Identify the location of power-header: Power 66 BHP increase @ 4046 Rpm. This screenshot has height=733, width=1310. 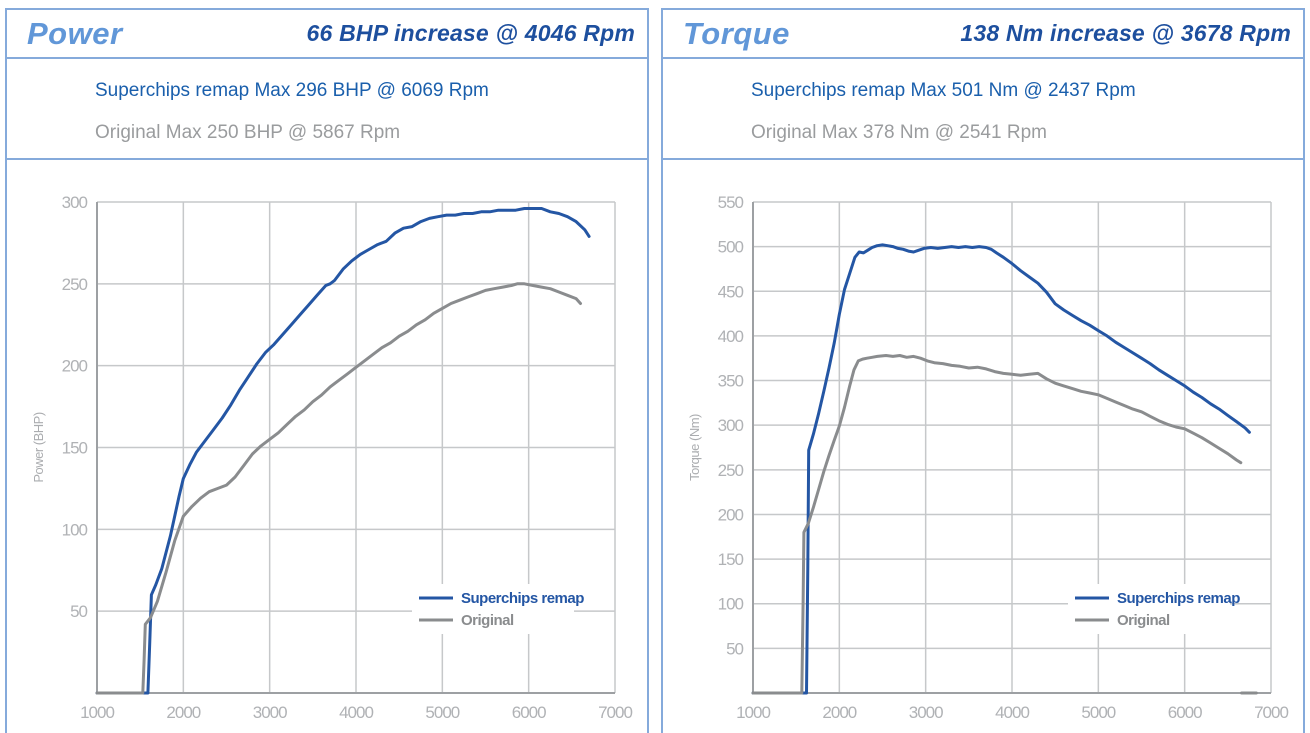
(327, 34).